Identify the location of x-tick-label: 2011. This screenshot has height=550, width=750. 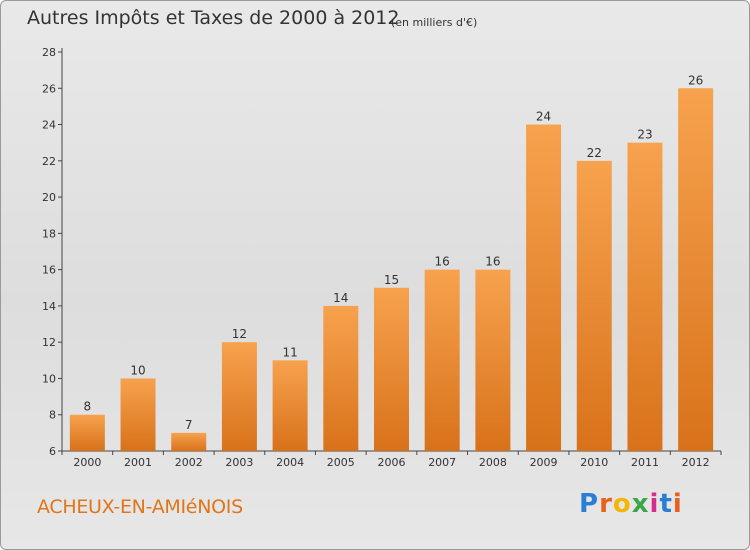
(645, 462).